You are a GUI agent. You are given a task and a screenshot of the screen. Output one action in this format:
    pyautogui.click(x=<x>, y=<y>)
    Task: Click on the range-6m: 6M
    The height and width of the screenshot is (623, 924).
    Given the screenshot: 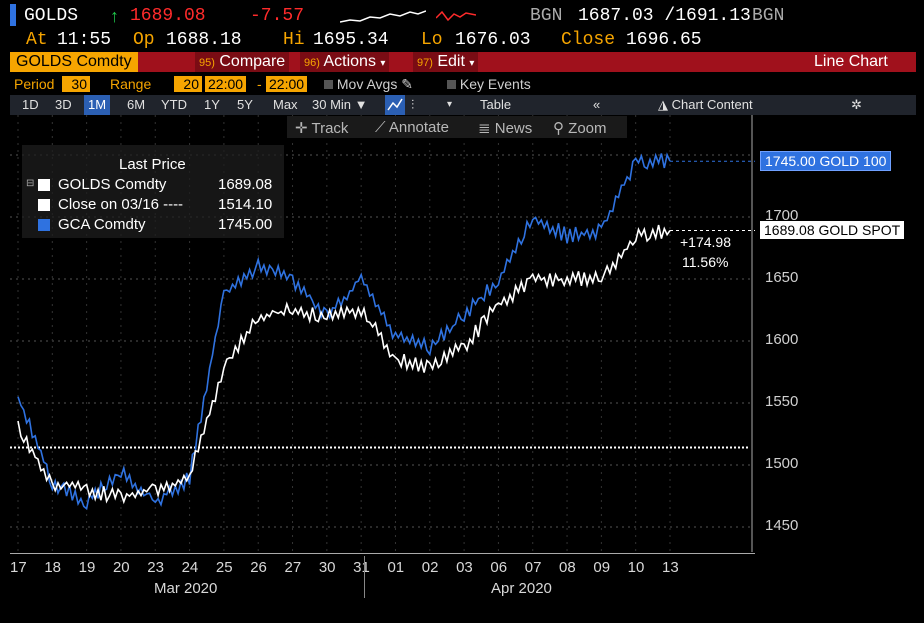 What is the action you would take?
    pyautogui.click(x=136, y=104)
    